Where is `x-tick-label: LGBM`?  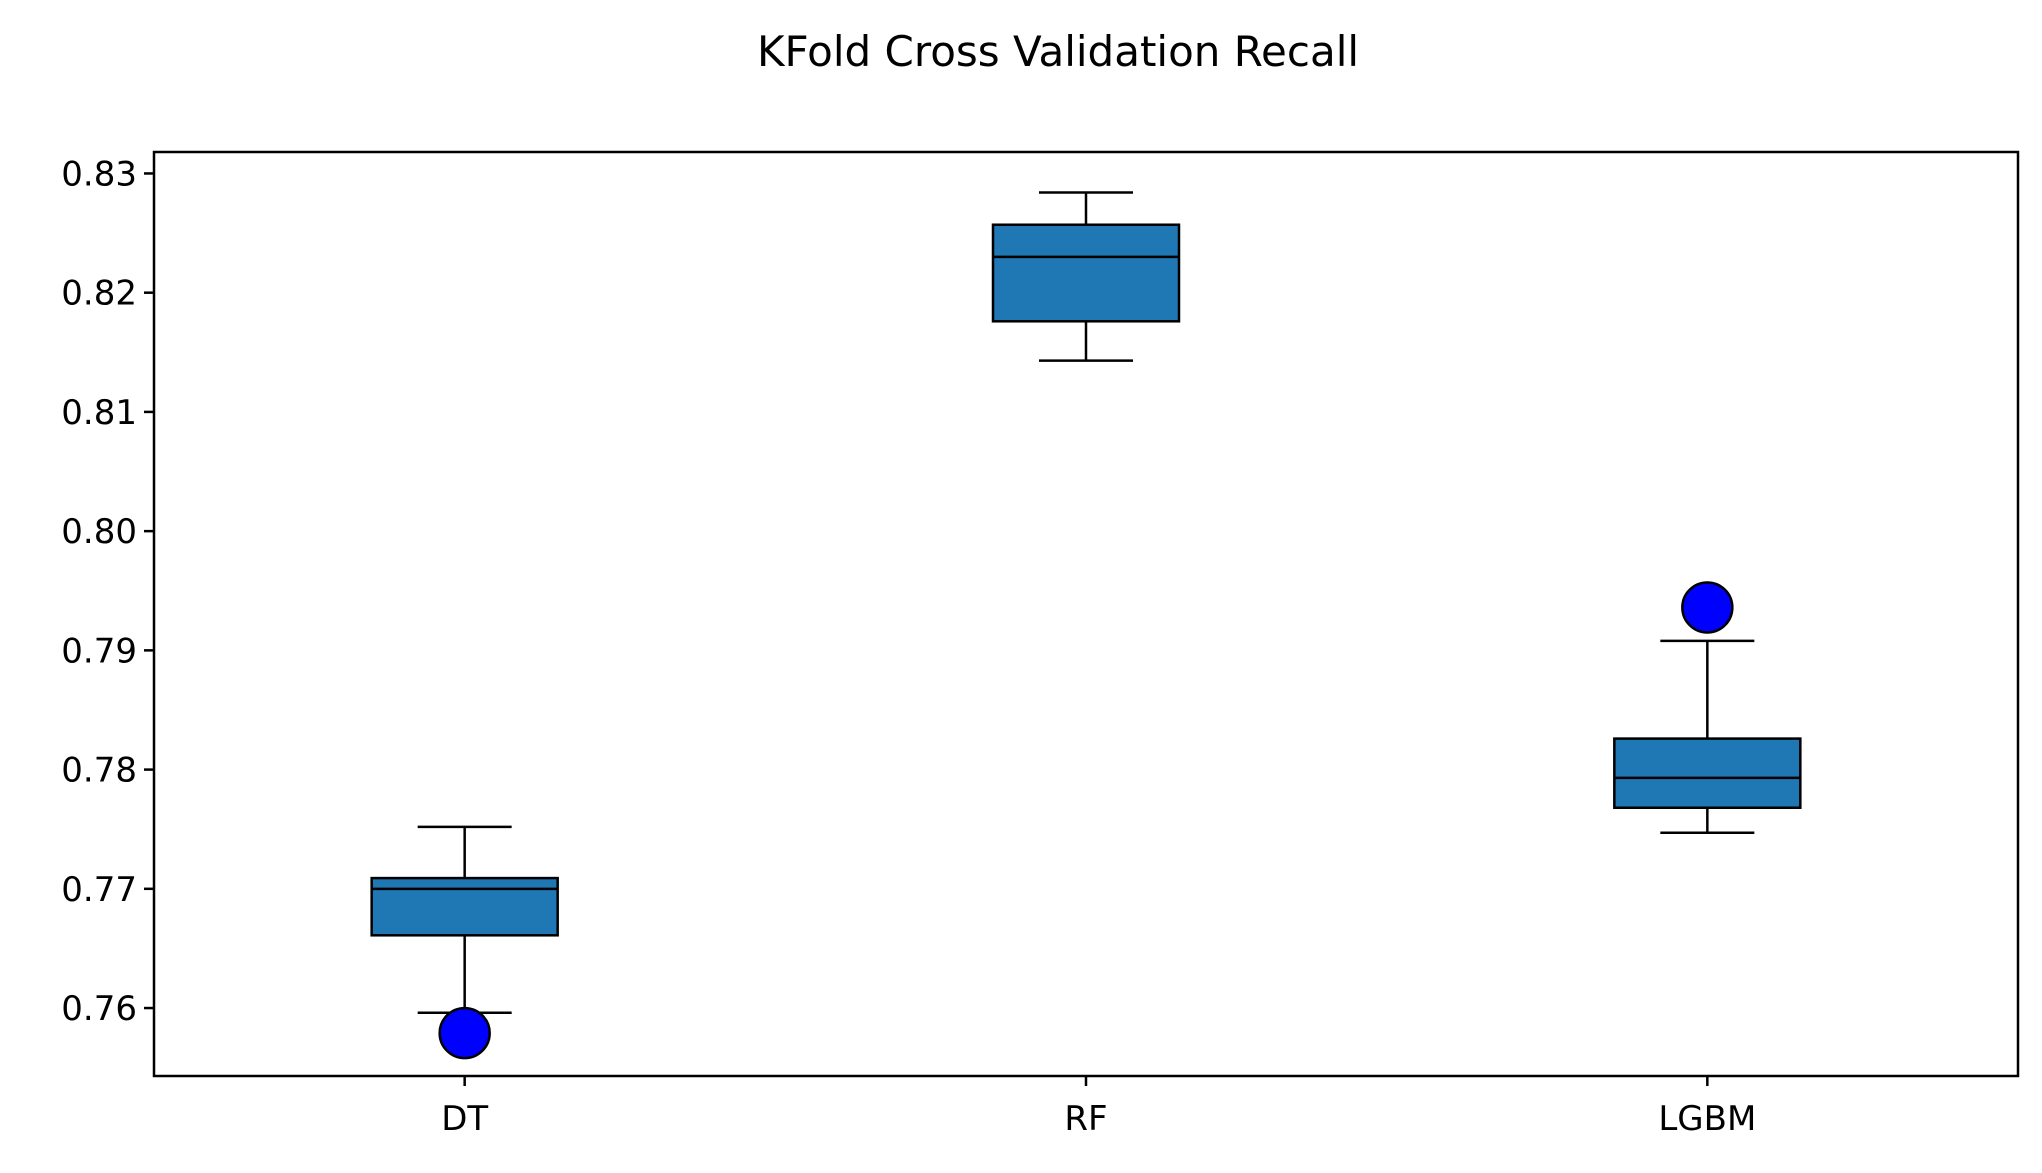 x-tick-label: LGBM is located at coordinates (1707, 1119).